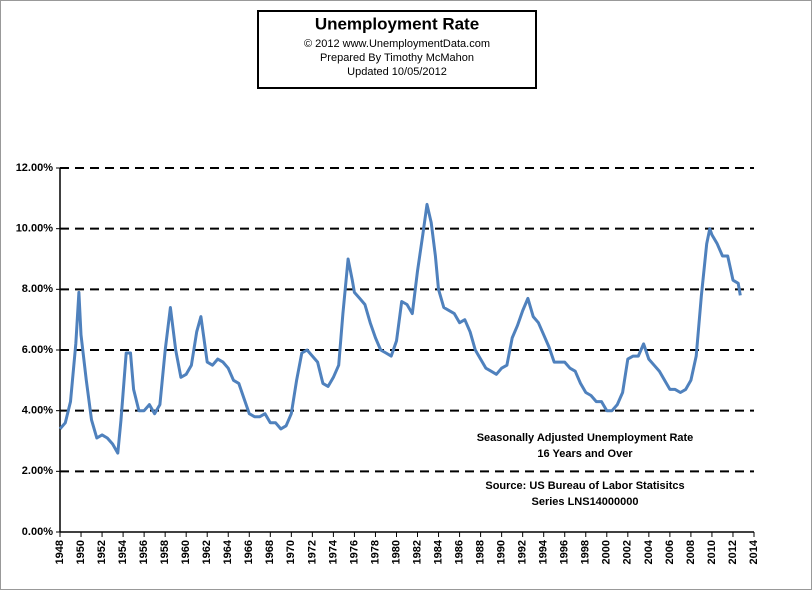 This screenshot has width=812, height=590. What do you see at coordinates (397, 44) in the screenshot?
I see `subtitle: © 2012 www.UnemploymentData.com` at bounding box center [397, 44].